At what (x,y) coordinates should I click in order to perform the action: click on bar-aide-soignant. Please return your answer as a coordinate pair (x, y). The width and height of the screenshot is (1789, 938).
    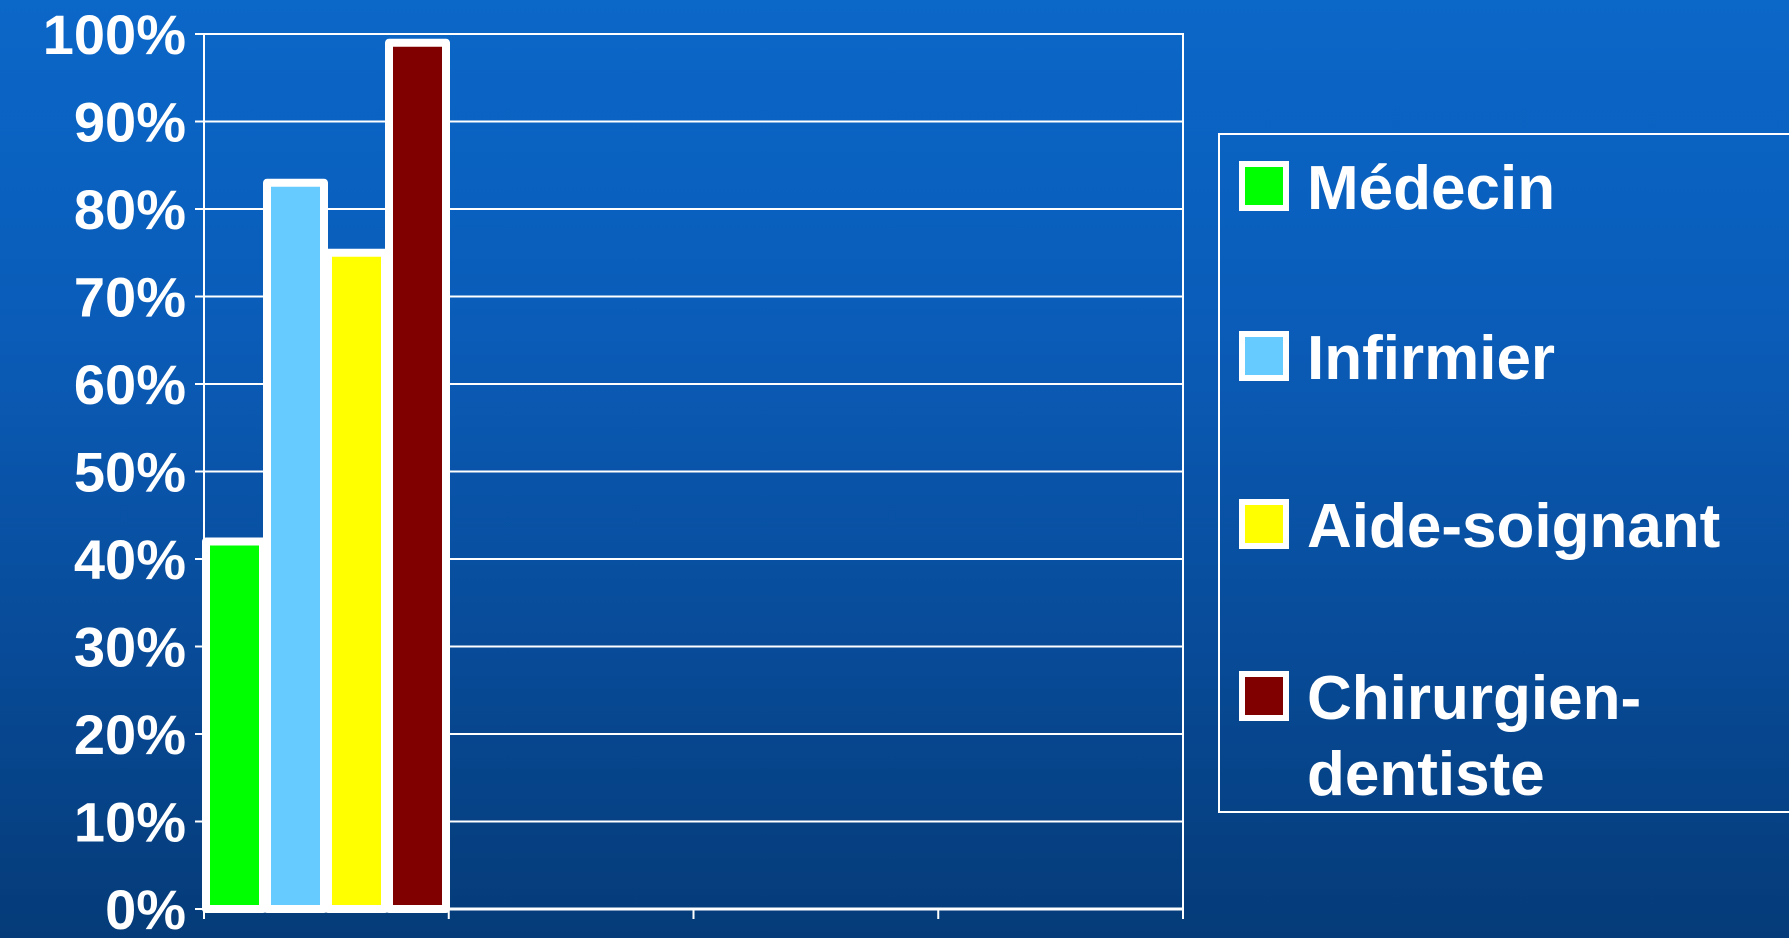
    Looking at the image, I should click on (356, 580).